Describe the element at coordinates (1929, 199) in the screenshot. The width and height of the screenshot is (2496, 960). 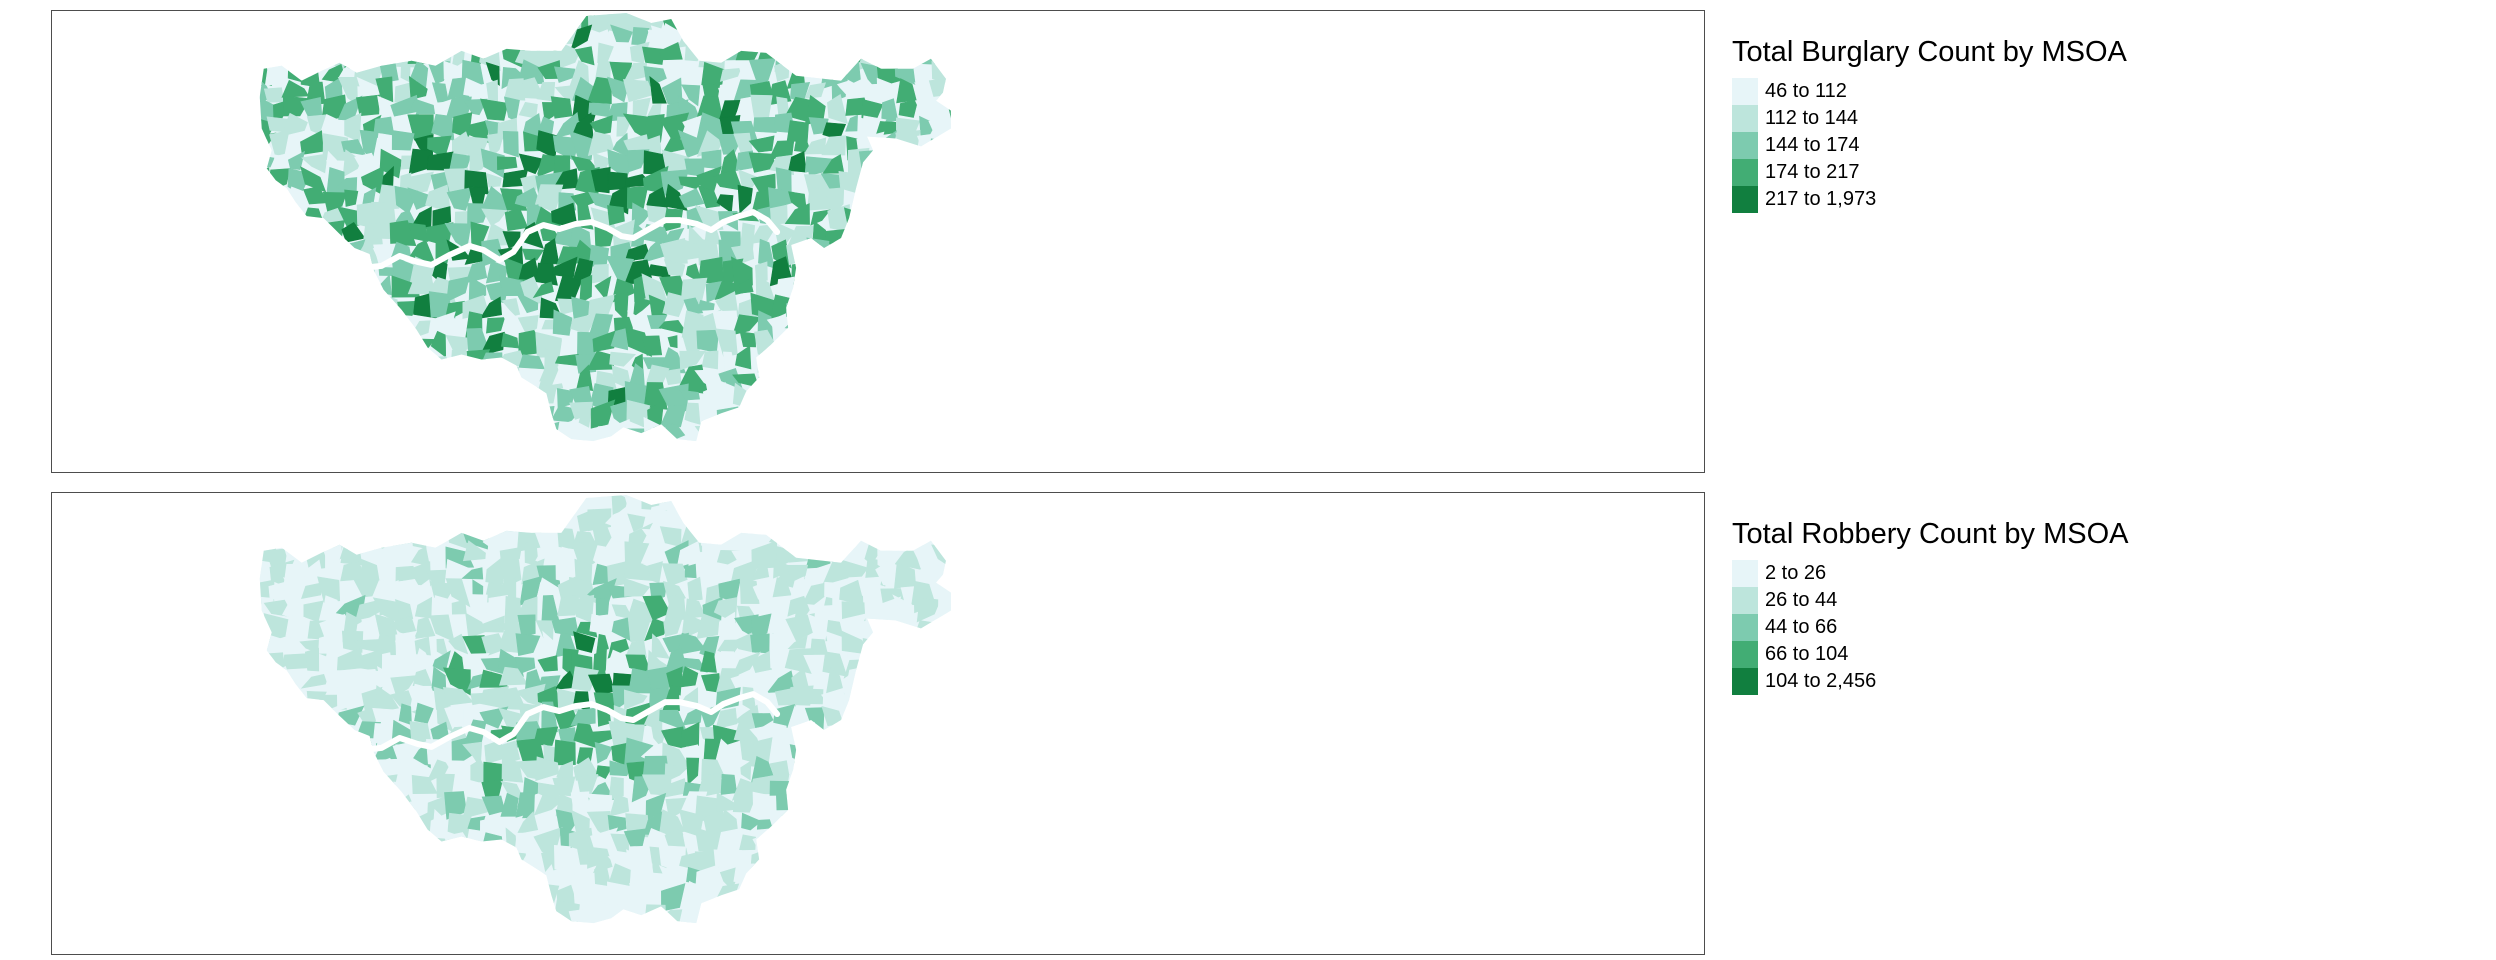
I see `legend-item: 217 to 1,973` at that location.